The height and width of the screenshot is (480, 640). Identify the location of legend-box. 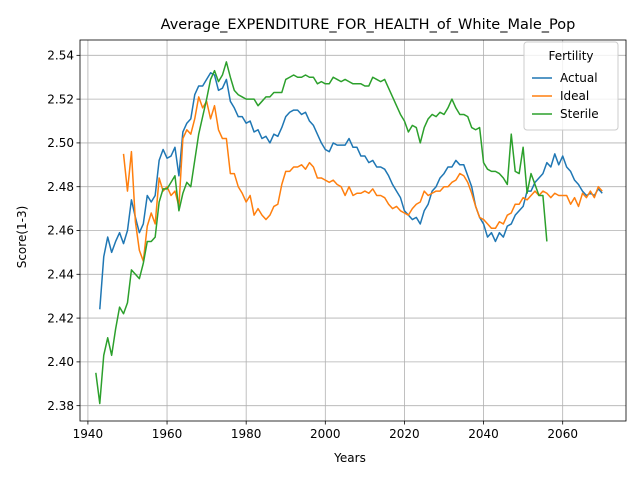
(571, 86).